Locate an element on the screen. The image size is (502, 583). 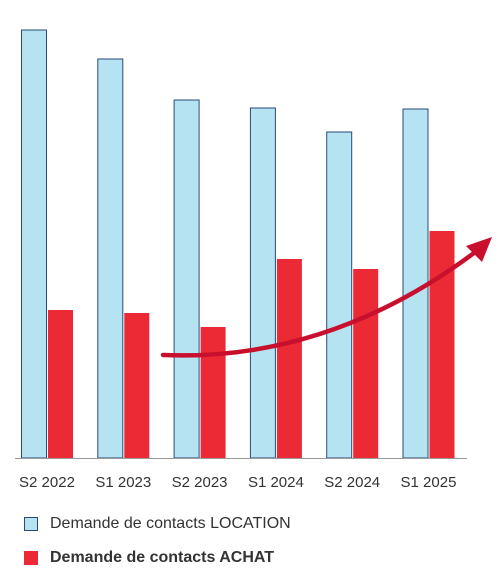
legend-swatch-achat is located at coordinates (31, 558).